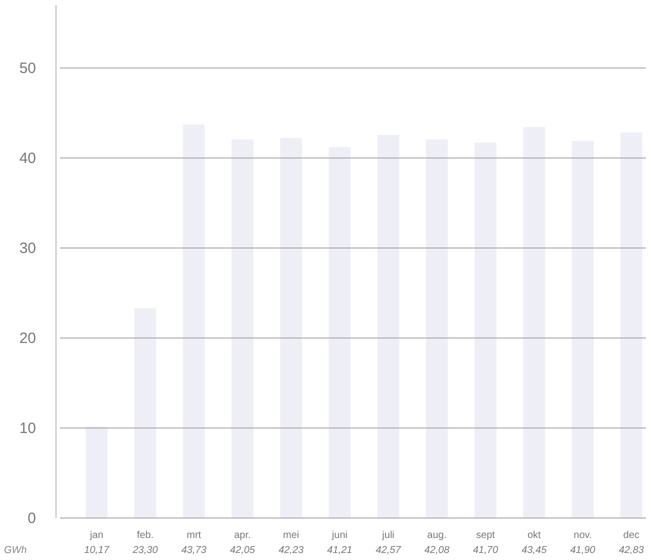 This screenshot has width=651, height=560. I want to click on data-label: 42,83, so click(631, 550).